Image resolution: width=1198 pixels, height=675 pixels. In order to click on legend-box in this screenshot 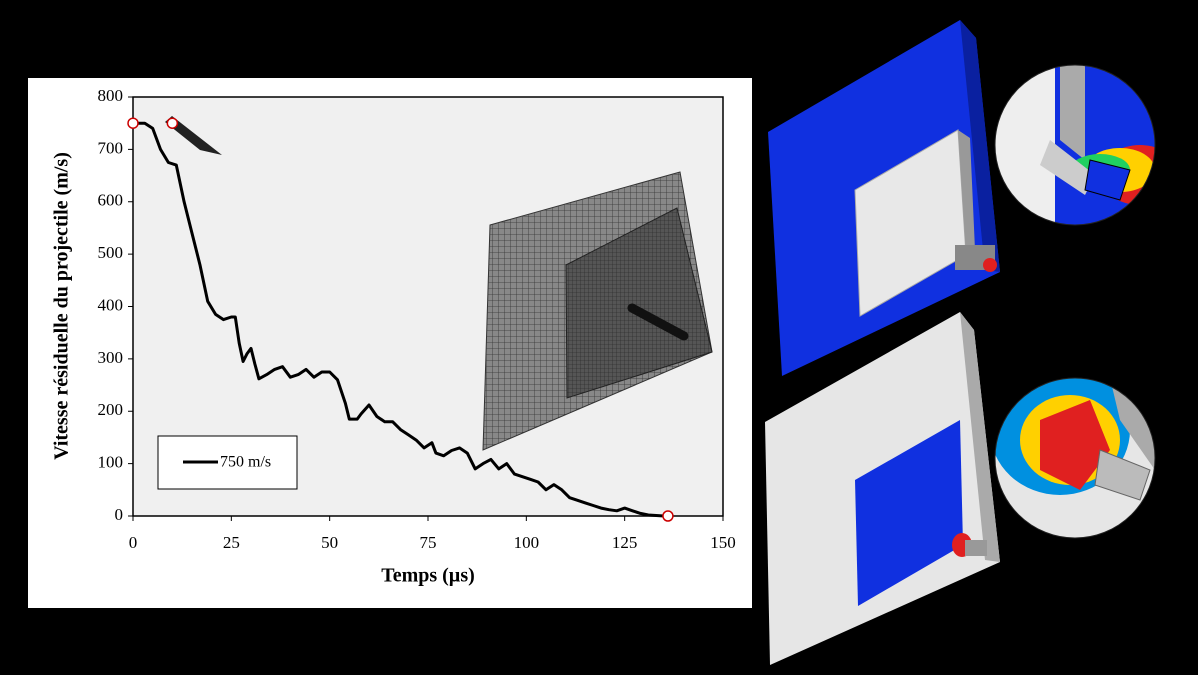, I will do `click(227, 462)`.